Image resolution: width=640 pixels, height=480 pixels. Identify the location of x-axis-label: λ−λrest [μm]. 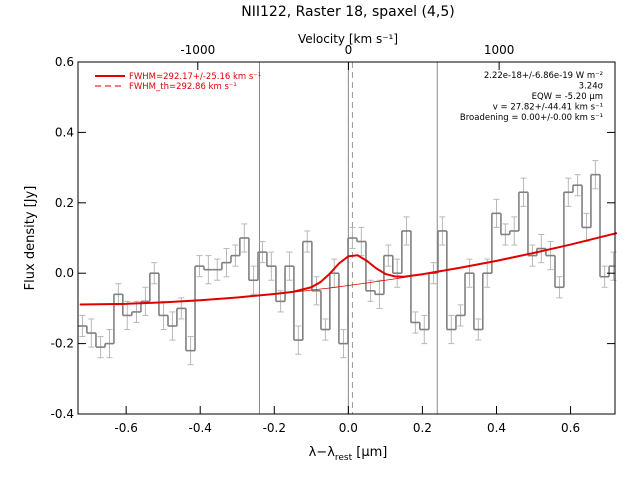
(348, 454).